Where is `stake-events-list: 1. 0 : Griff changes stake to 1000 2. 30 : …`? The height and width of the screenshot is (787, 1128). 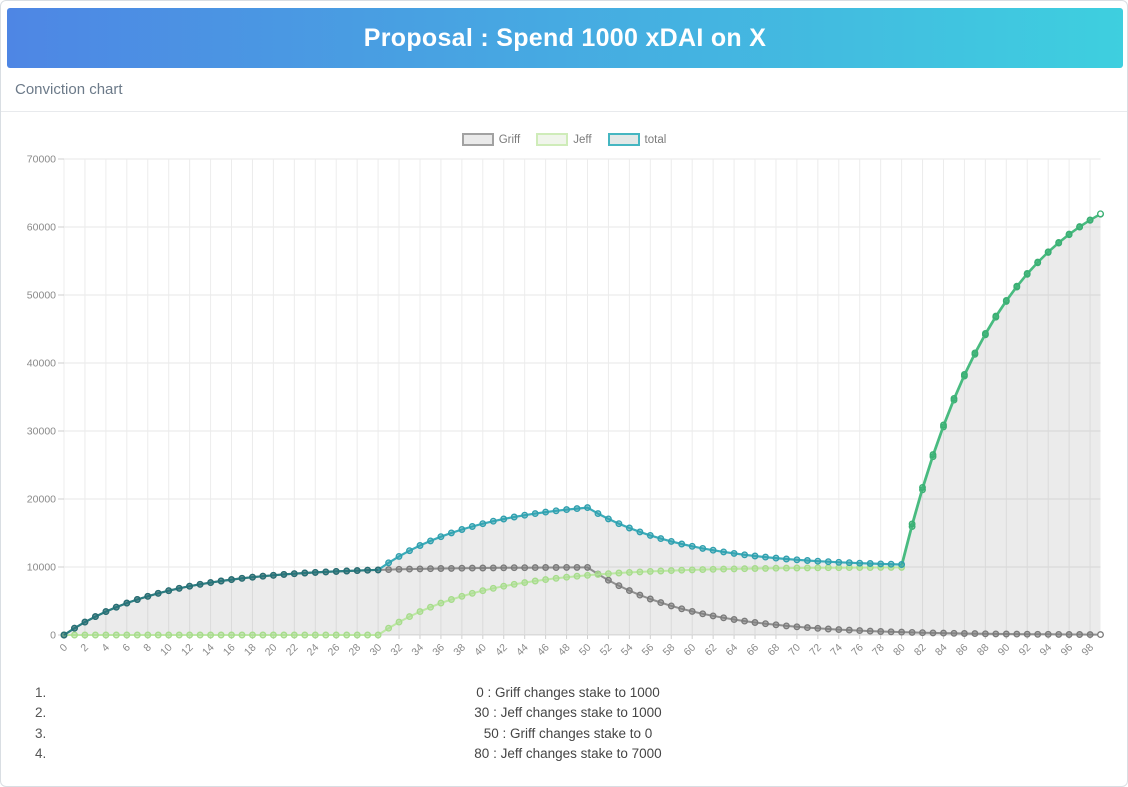
stake-events-list: 1. 0 : Griff changes stake to 1000 2. 30 : … is located at coordinates (548, 723).